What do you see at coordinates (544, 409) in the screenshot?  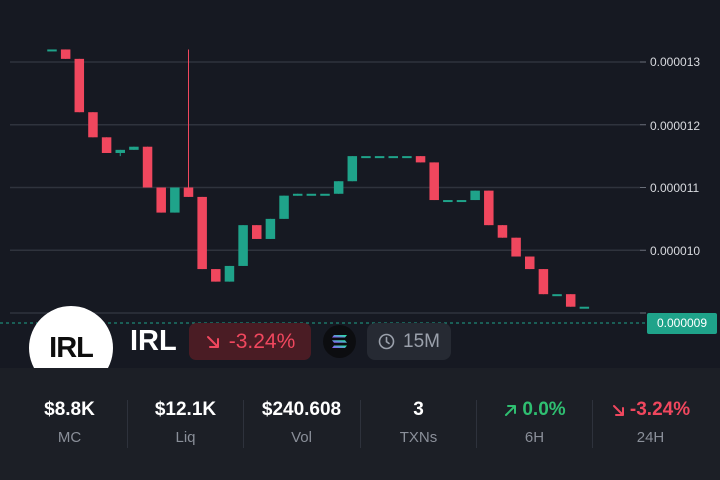 I see `stat-6h-value: 0.0%` at bounding box center [544, 409].